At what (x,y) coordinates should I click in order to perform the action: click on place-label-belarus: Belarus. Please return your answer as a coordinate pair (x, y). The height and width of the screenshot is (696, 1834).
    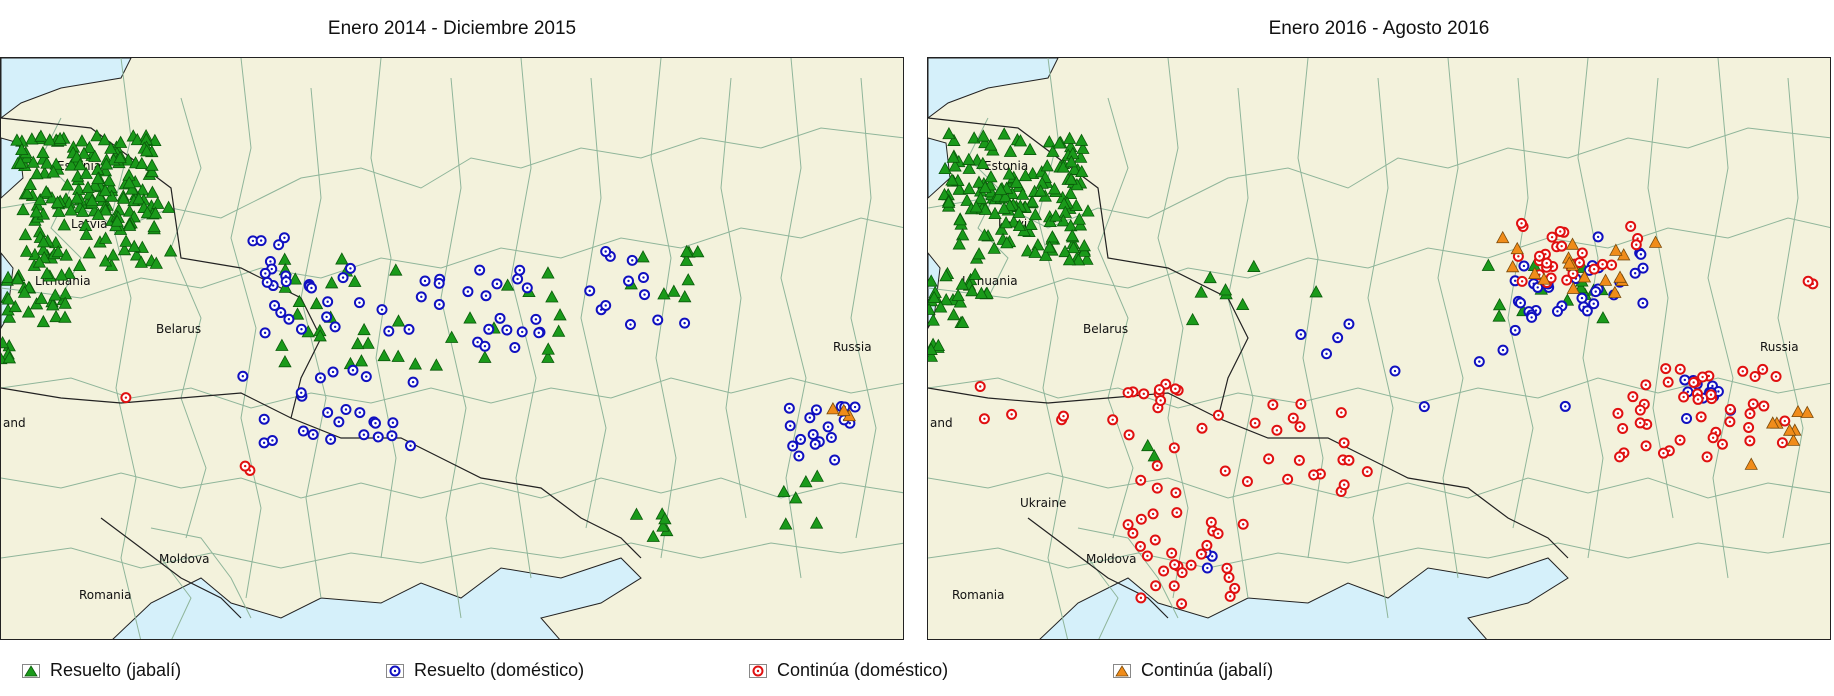
    Looking at the image, I should click on (1105, 329).